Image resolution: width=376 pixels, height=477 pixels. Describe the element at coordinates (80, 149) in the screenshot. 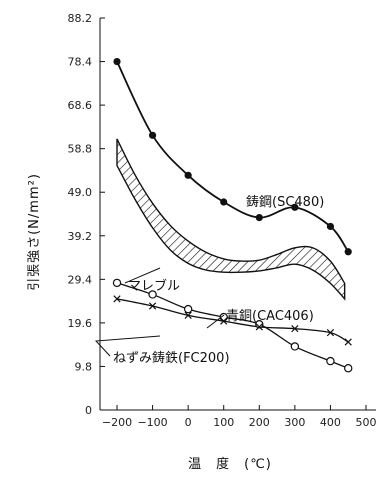

I see `y-tick-label: 58.8` at that location.